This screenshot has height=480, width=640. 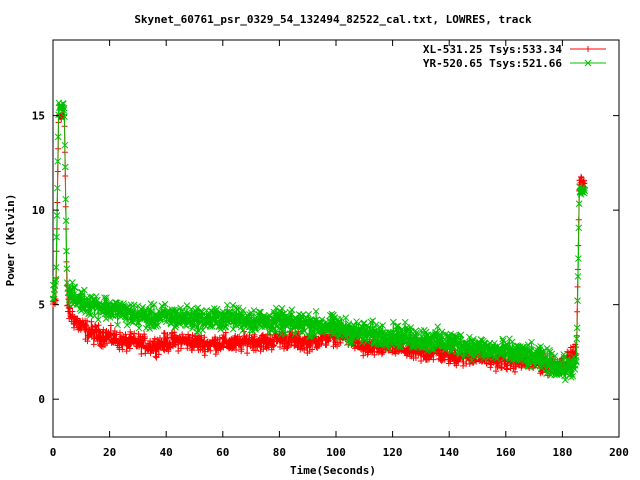 I want to click on x-tick-label: 180, so click(x=562, y=452).